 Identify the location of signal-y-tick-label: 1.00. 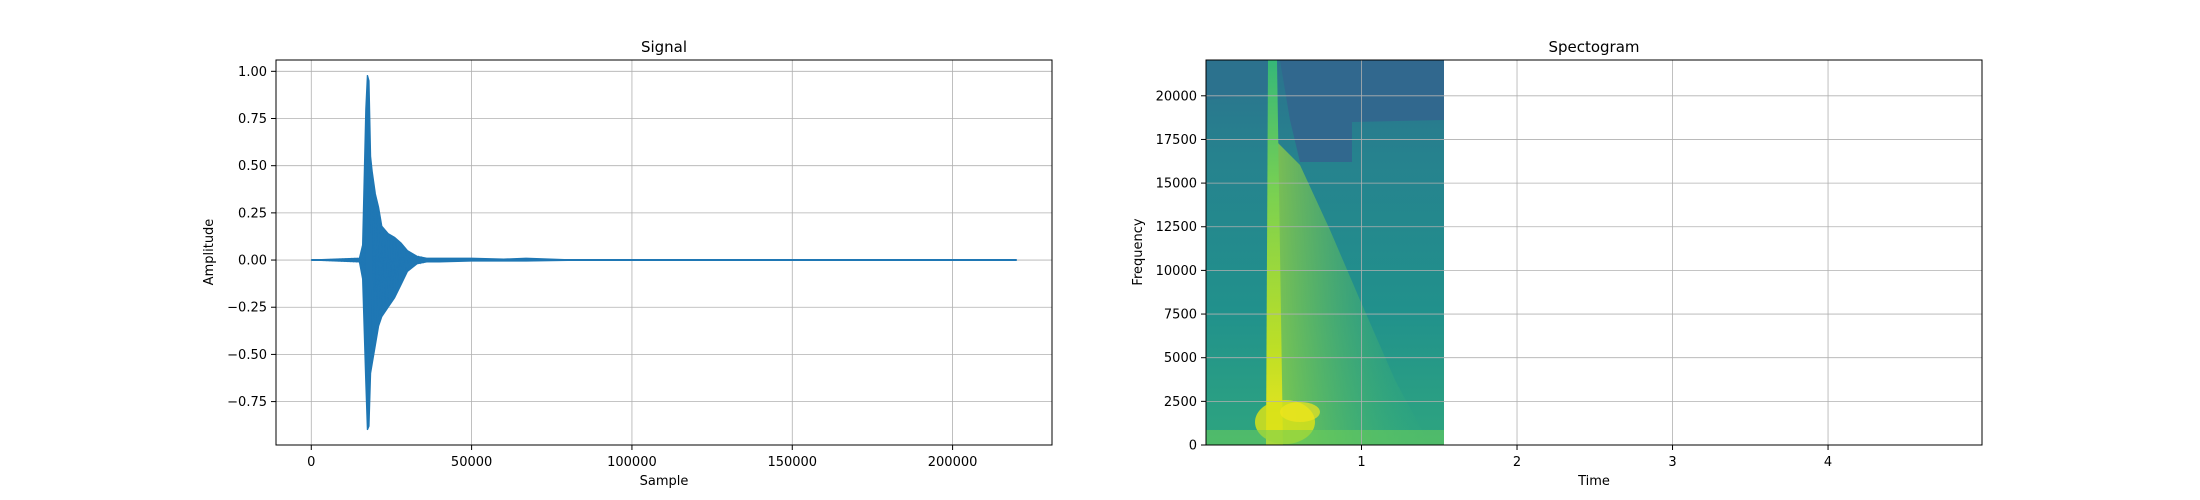
(252, 72).